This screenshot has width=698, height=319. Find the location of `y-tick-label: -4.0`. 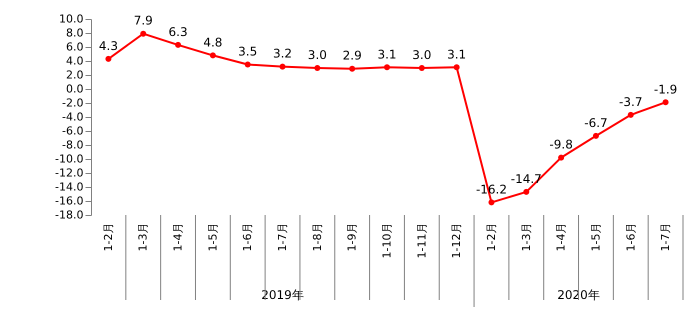

y-tick-label: -4.0 is located at coordinates (73, 117).